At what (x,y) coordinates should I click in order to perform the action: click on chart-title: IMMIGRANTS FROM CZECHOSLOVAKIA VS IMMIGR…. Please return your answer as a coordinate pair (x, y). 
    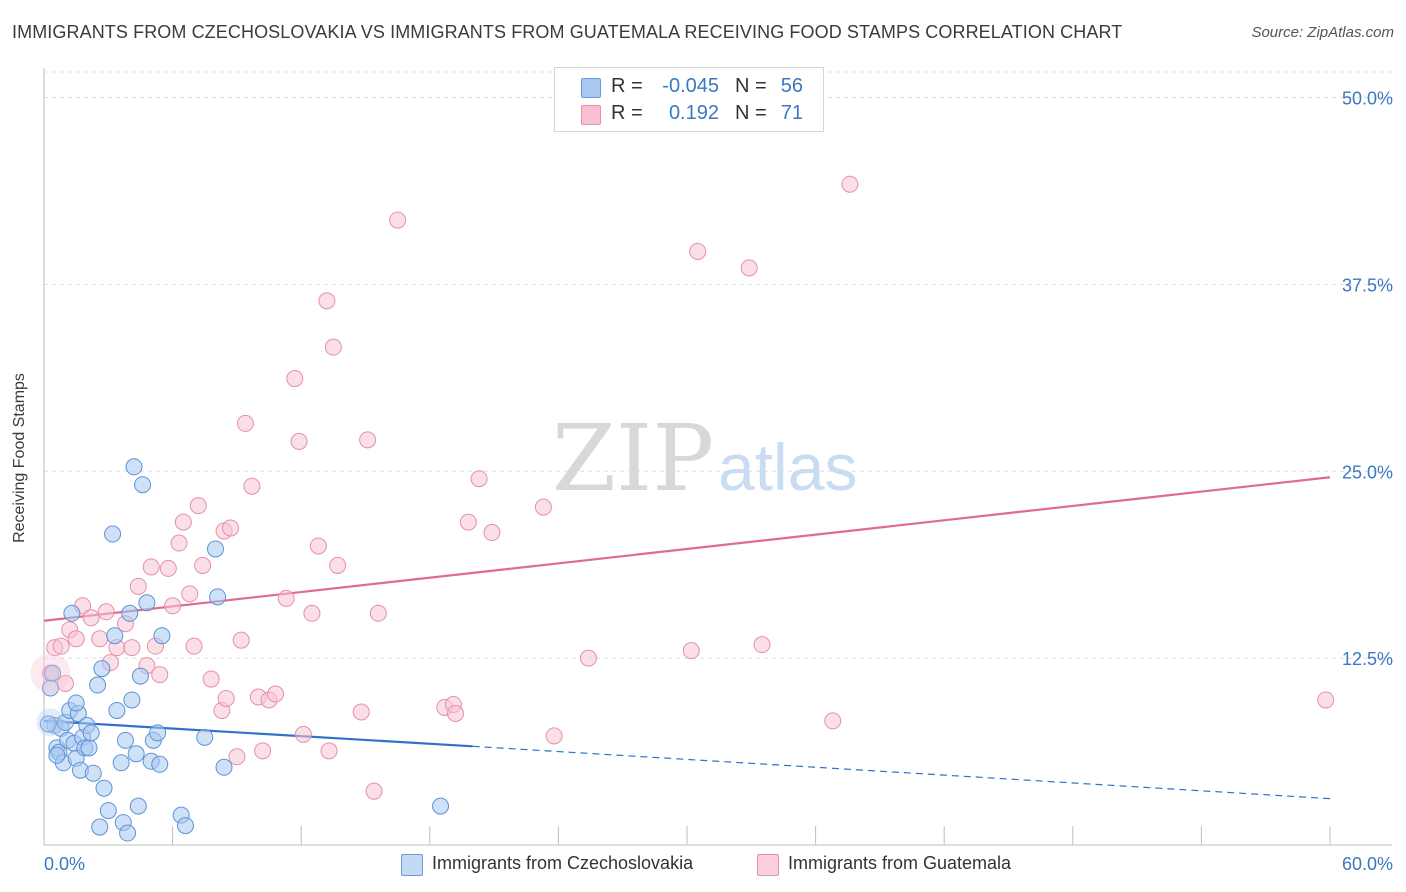
    Looking at the image, I should click on (567, 32).